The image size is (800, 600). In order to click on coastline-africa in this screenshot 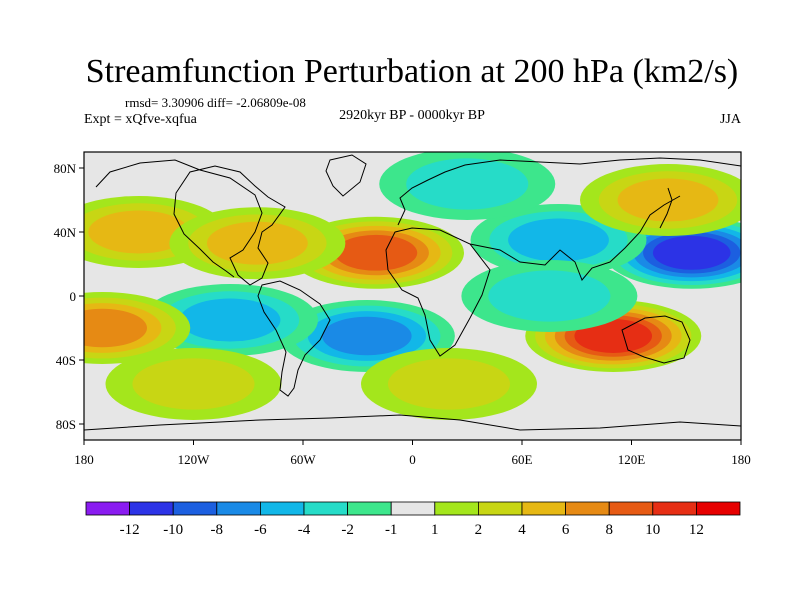, I will do `click(438, 292)`.